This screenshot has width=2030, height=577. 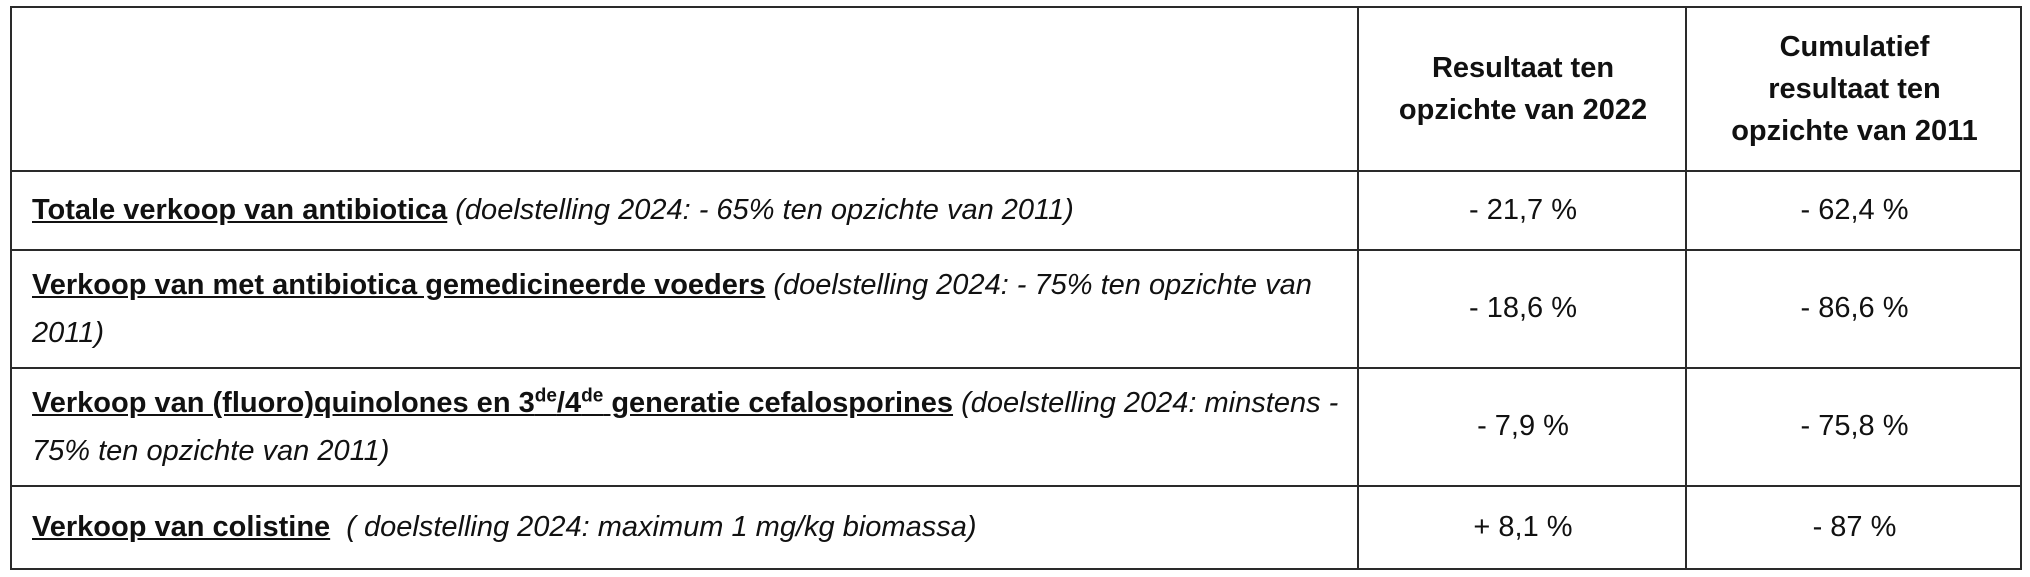 I want to click on row-title-part: generatie cefalosporines, so click(x=778, y=402).